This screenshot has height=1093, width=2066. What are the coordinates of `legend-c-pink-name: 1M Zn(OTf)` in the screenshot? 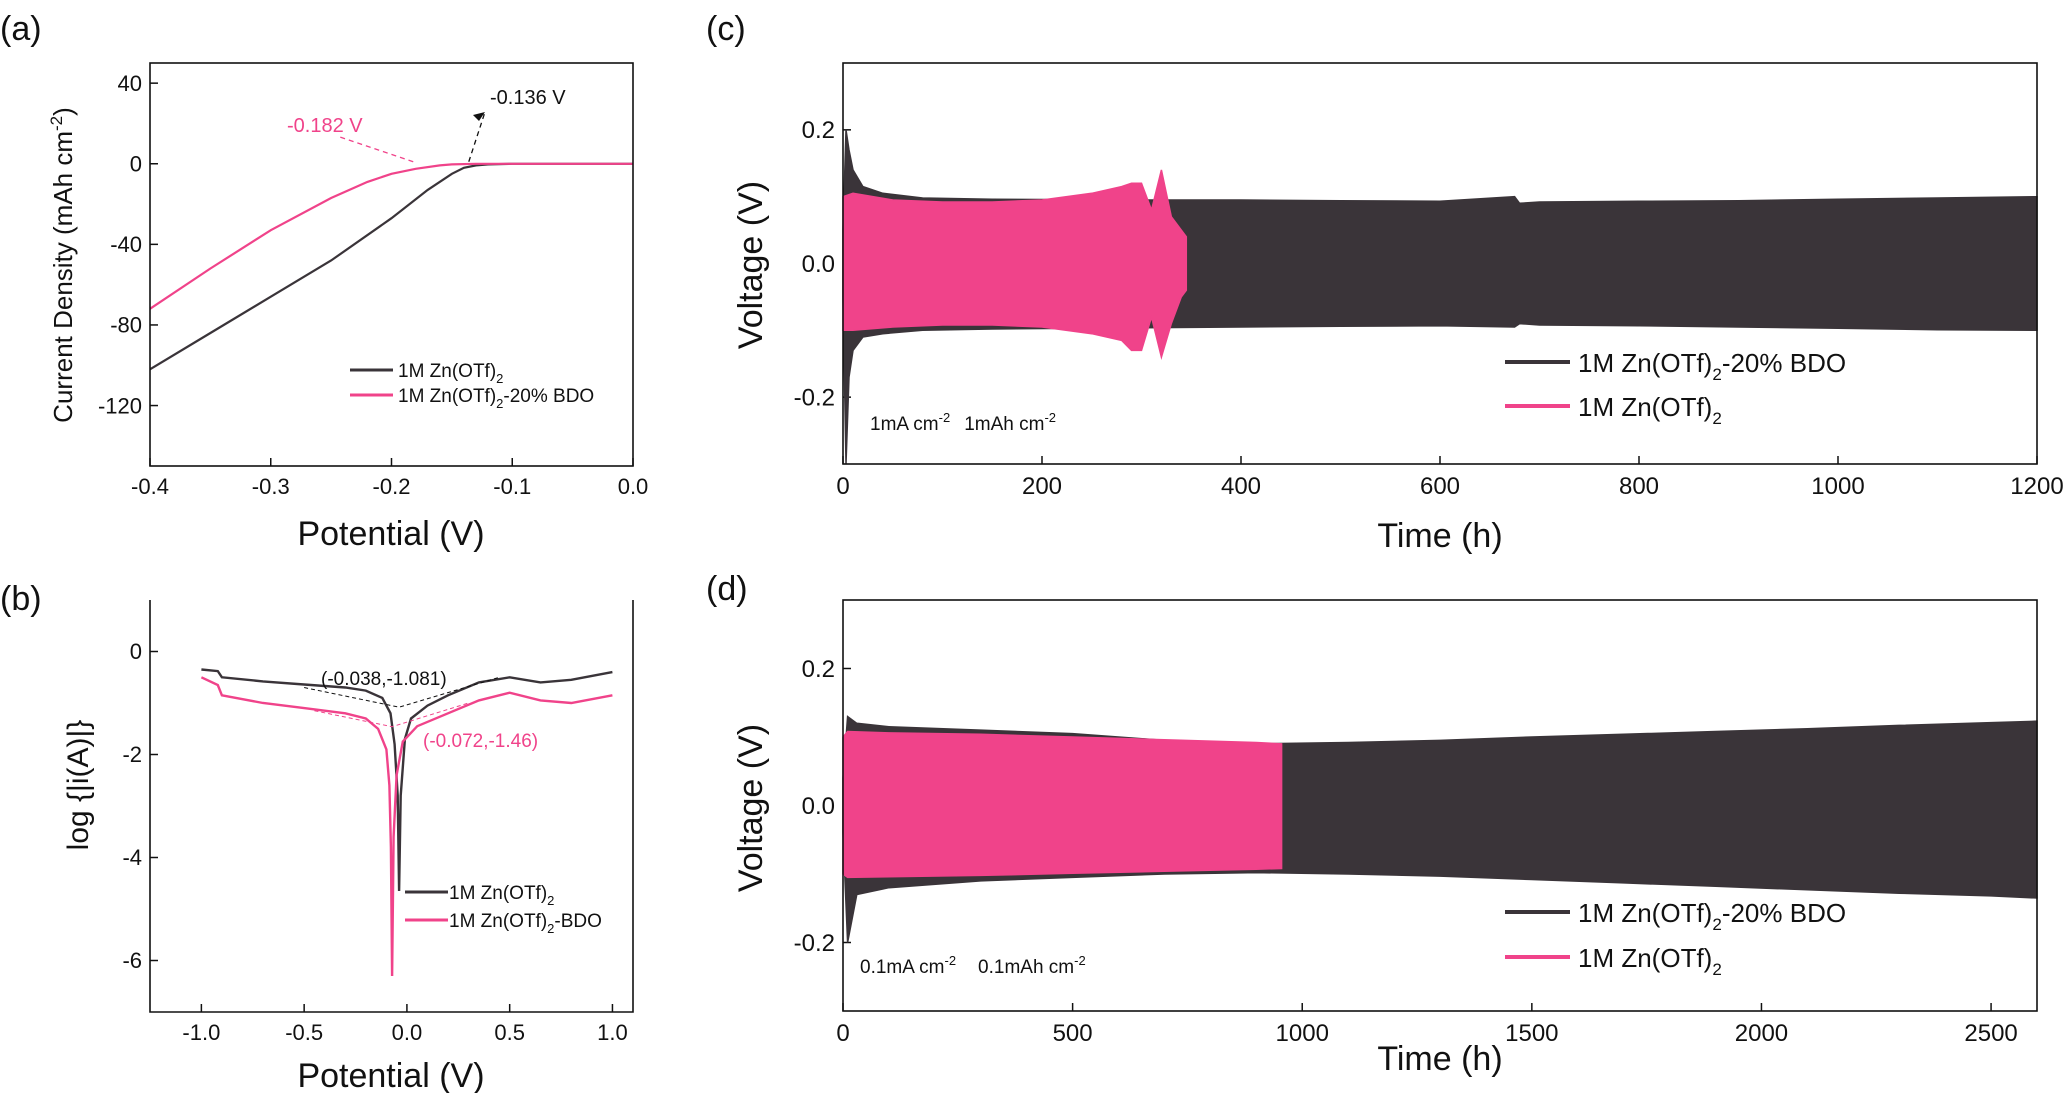 It's located at (1645, 407).